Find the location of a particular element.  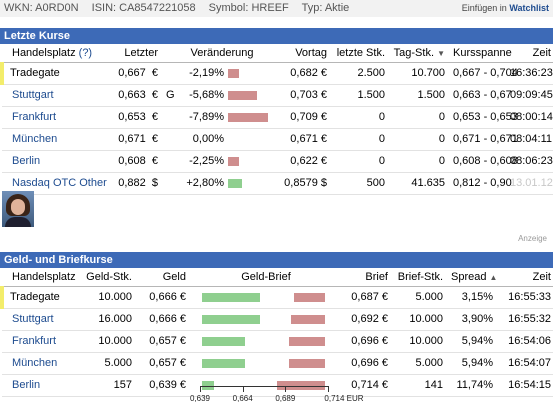

time: 08:00:14 is located at coordinates (529, 117).